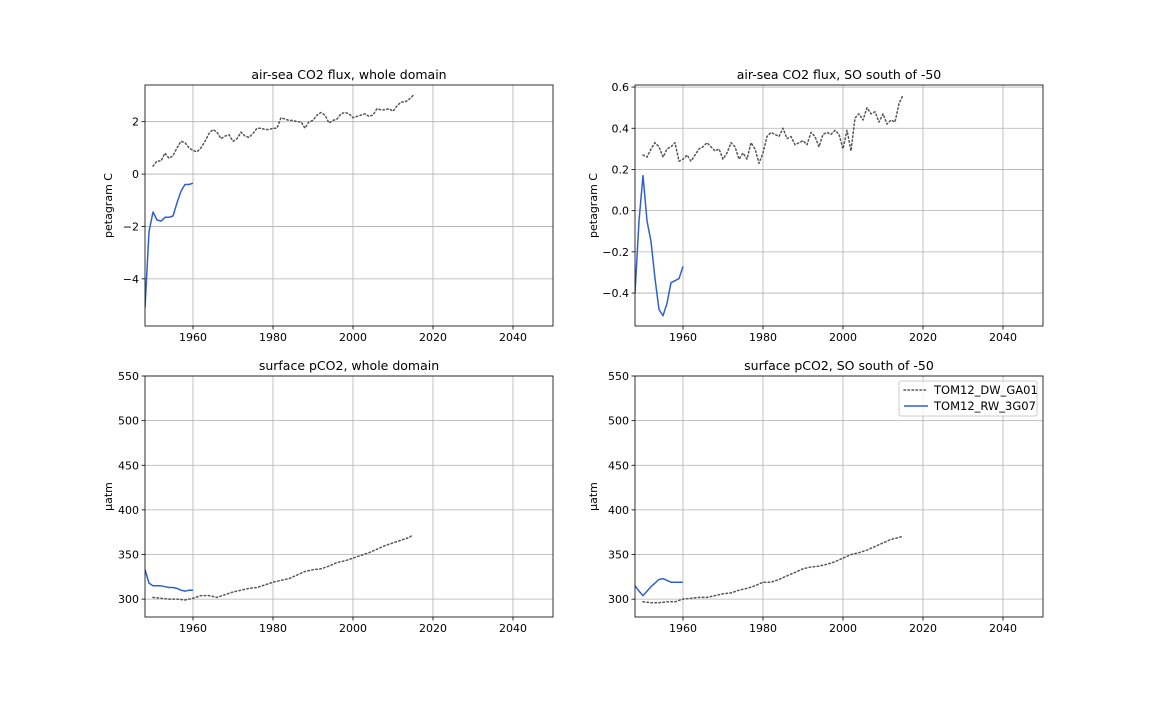 This screenshot has height=705, width=1159. What do you see at coordinates (349, 365) in the screenshot?
I see `chart-title: surface pCO2, whole domain` at bounding box center [349, 365].